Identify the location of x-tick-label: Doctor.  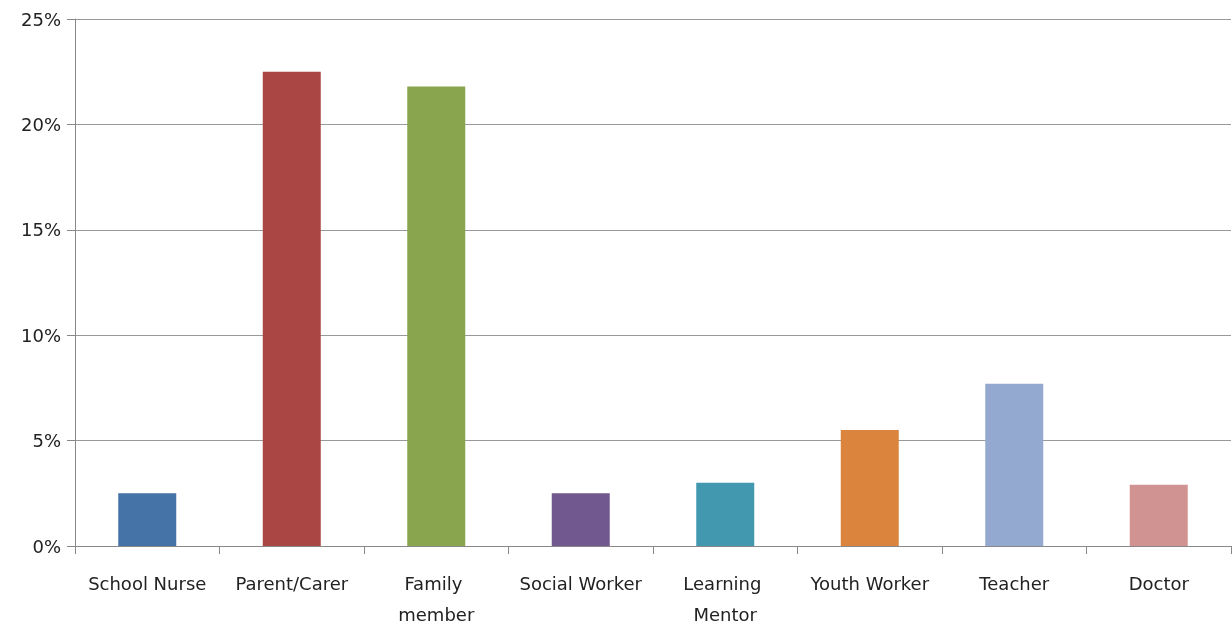
(1159, 583).